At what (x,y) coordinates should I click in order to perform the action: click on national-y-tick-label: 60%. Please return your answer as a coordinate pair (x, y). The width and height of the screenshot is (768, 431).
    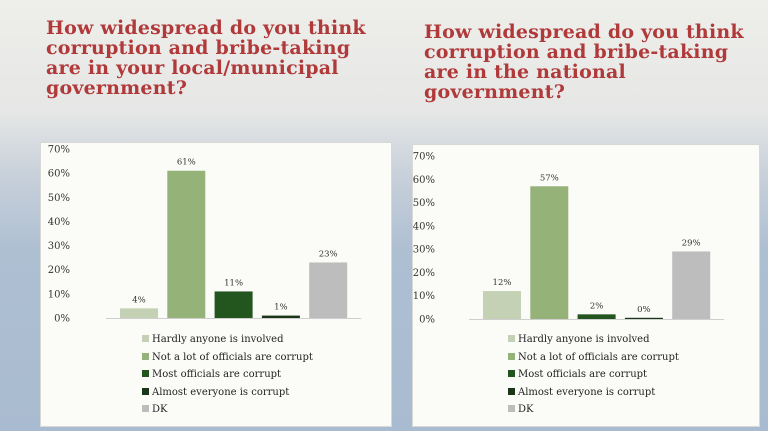
    Looking at the image, I should click on (424, 180).